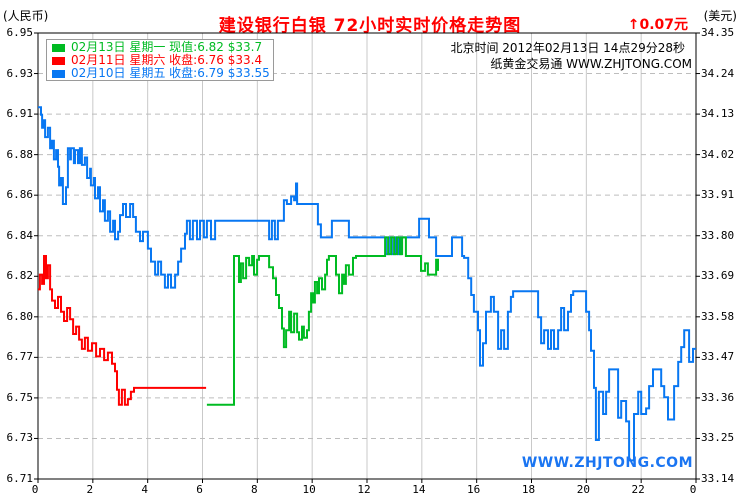 The height and width of the screenshot is (500, 740). What do you see at coordinates (718, 438) in the screenshot?
I see `y-axis-right-label: 33.25` at bounding box center [718, 438].